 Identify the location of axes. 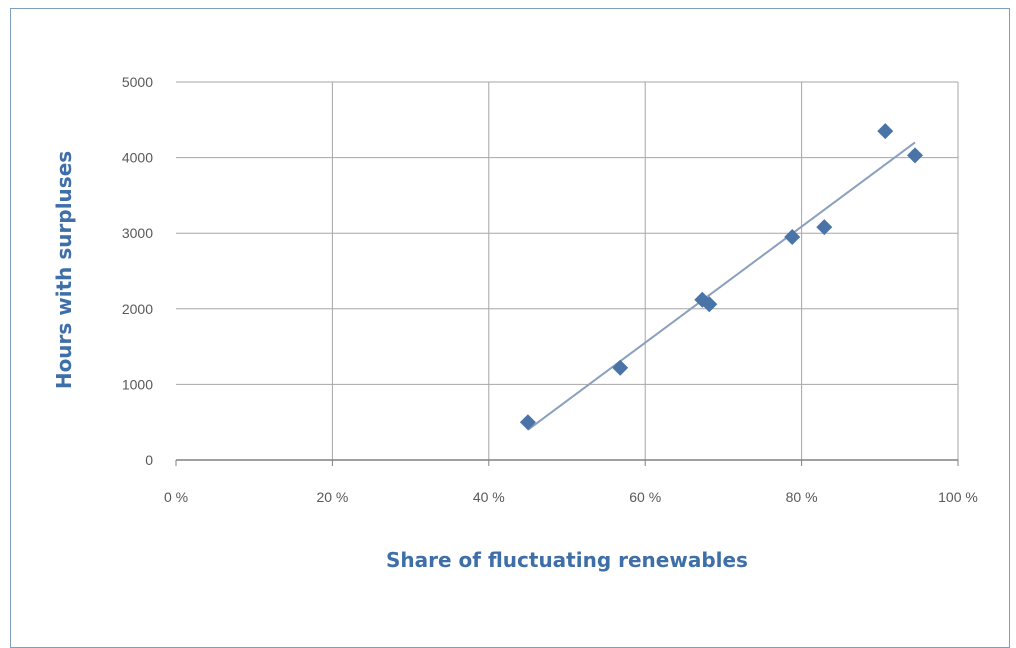
(567, 462).